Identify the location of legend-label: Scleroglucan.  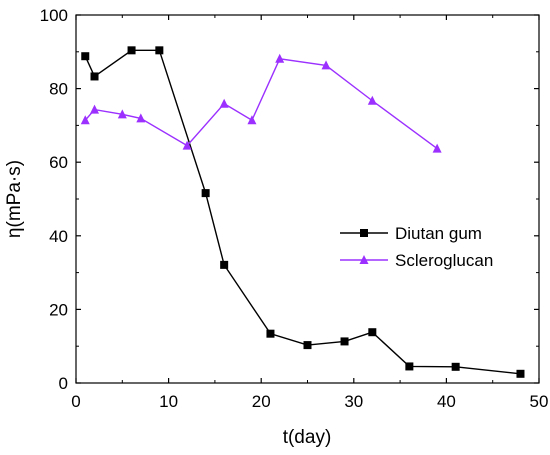
(444, 260).